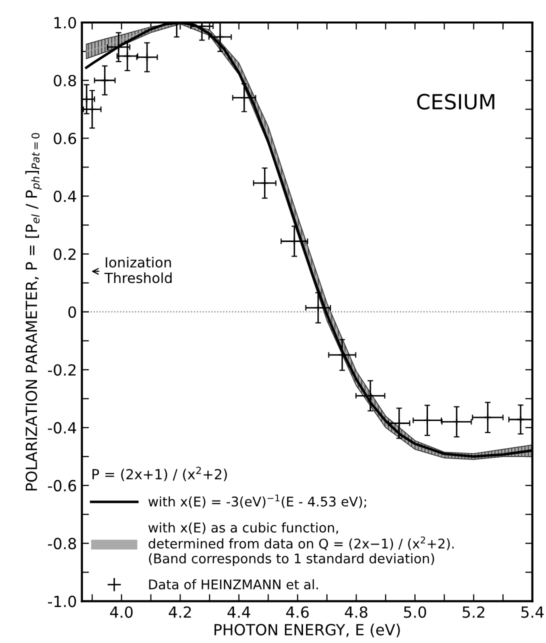  I want to click on x-tick-label: 4.2, so click(179, 612).